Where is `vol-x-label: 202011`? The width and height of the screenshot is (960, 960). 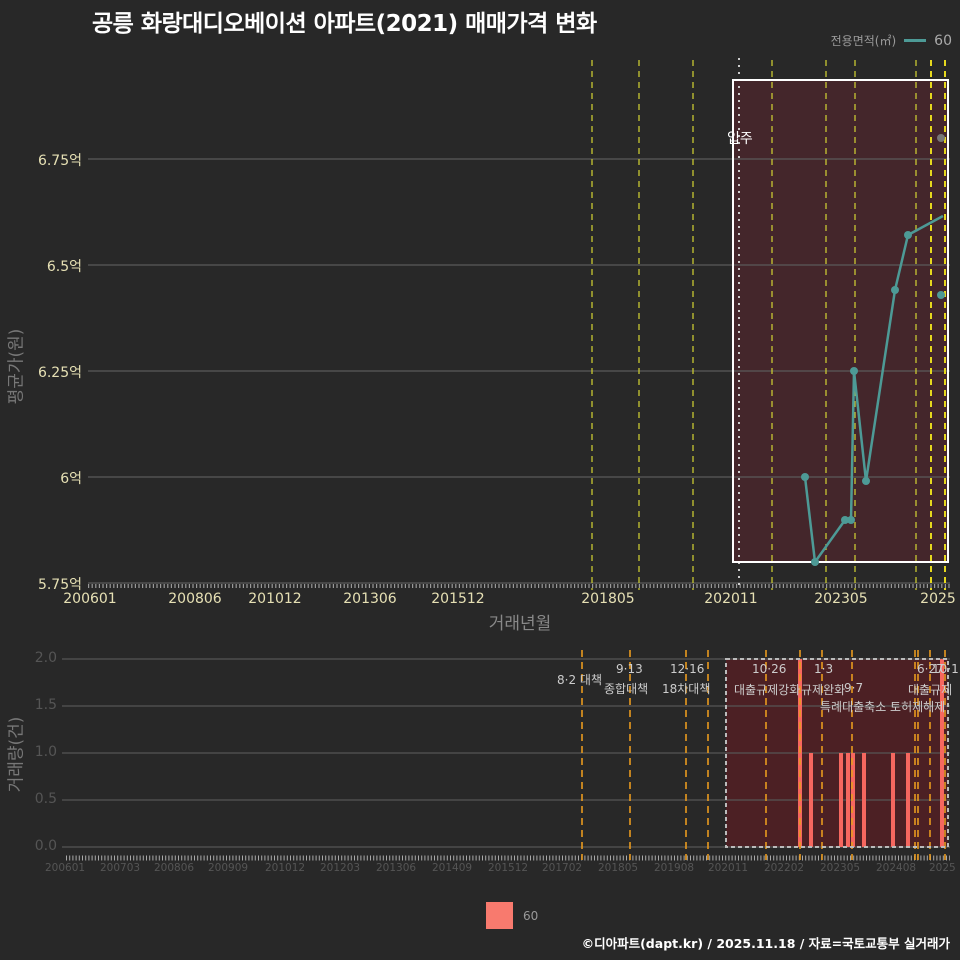
vol-x-label: 202011 is located at coordinates (728, 868).